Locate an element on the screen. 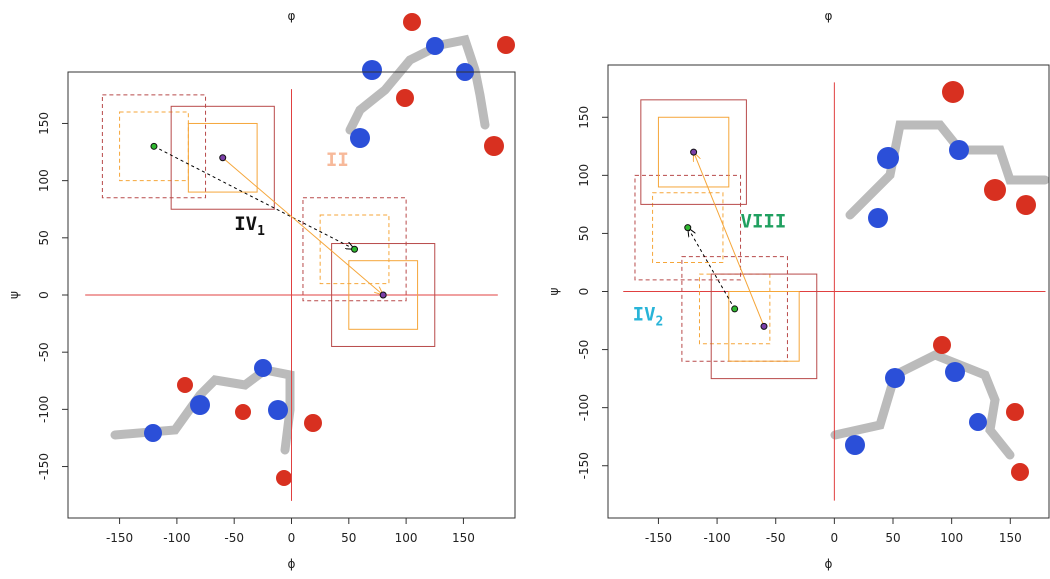 This screenshot has height=579, width=1050. annotation-subscript: 1 is located at coordinates (261, 231).